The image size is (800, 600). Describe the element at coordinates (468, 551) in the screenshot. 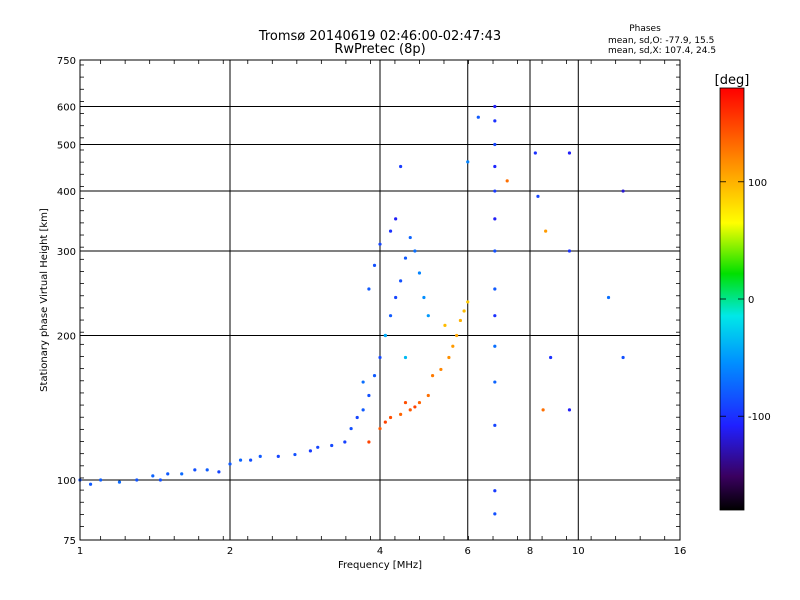

I see `x-tick-label: 6` at that location.